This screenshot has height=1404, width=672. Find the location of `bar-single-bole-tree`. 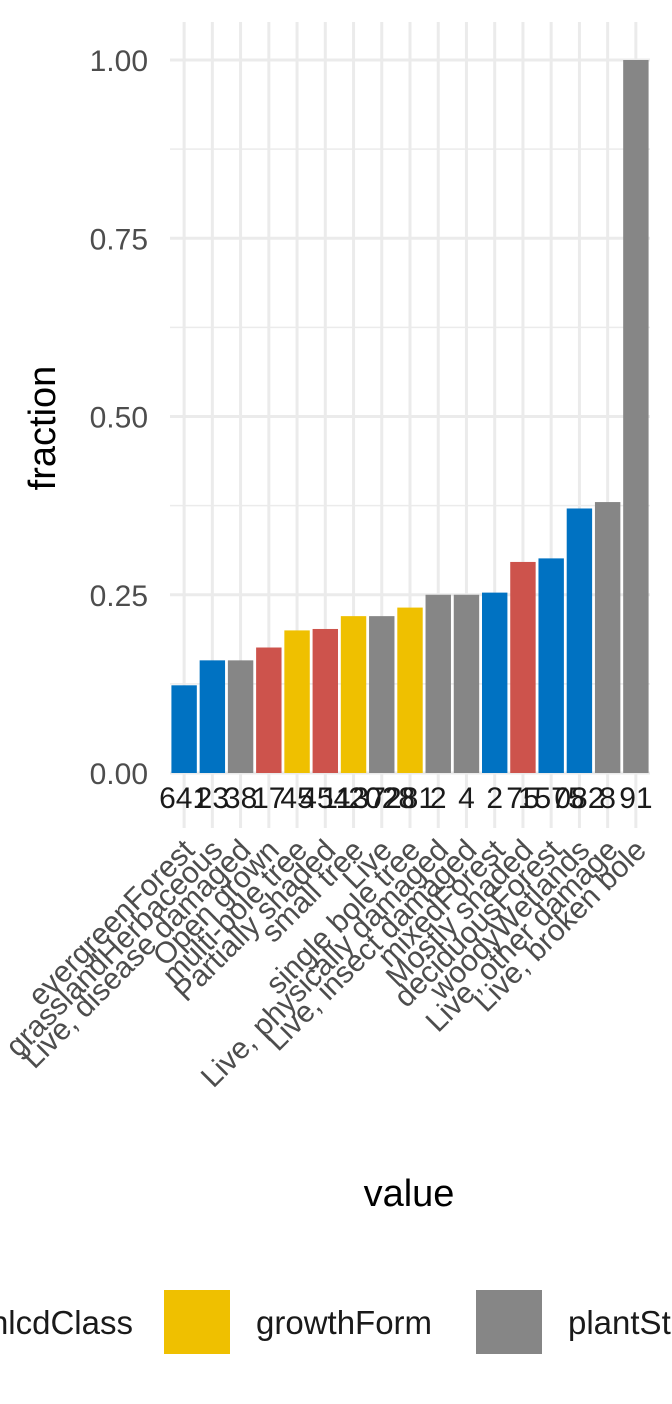

bar-single-bole-tree is located at coordinates (410, 690).